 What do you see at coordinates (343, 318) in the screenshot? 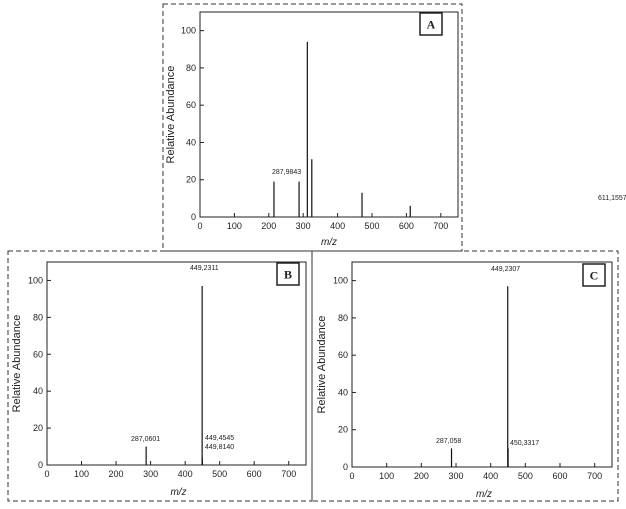
I see `y-tick-label-c: 80` at bounding box center [343, 318].